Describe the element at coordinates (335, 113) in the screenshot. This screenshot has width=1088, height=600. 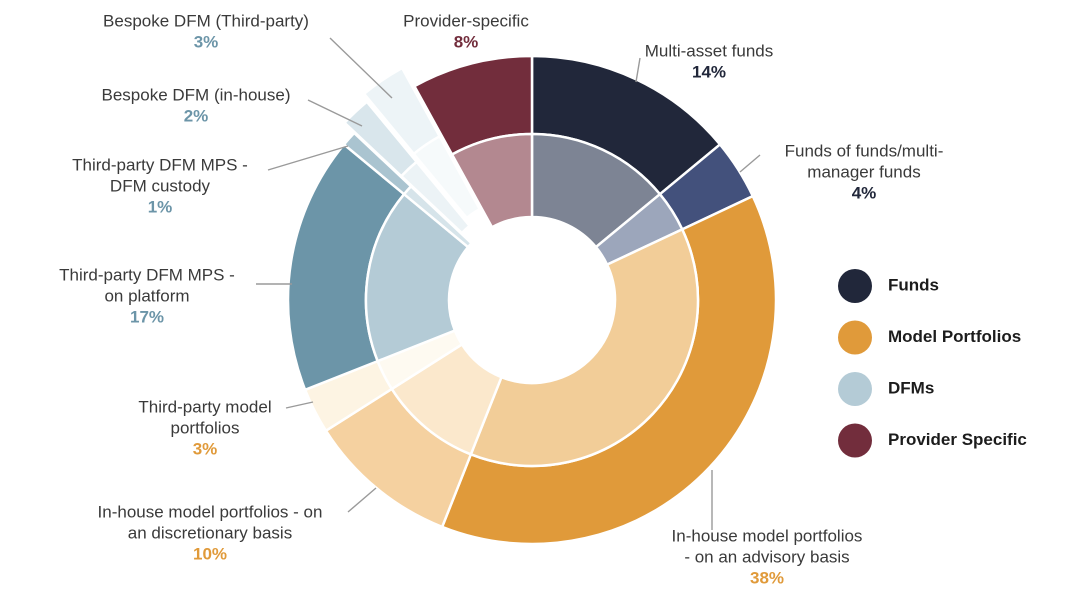
I see `leader-line-bespoke-dfm-in-house` at that location.